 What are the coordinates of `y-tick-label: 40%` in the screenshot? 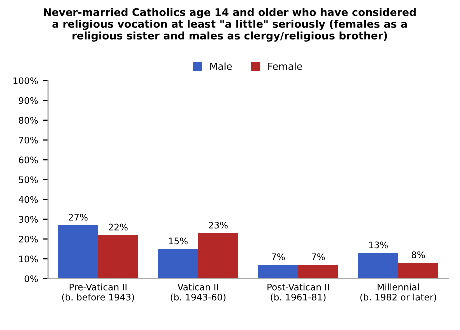 It's located at (28, 200).